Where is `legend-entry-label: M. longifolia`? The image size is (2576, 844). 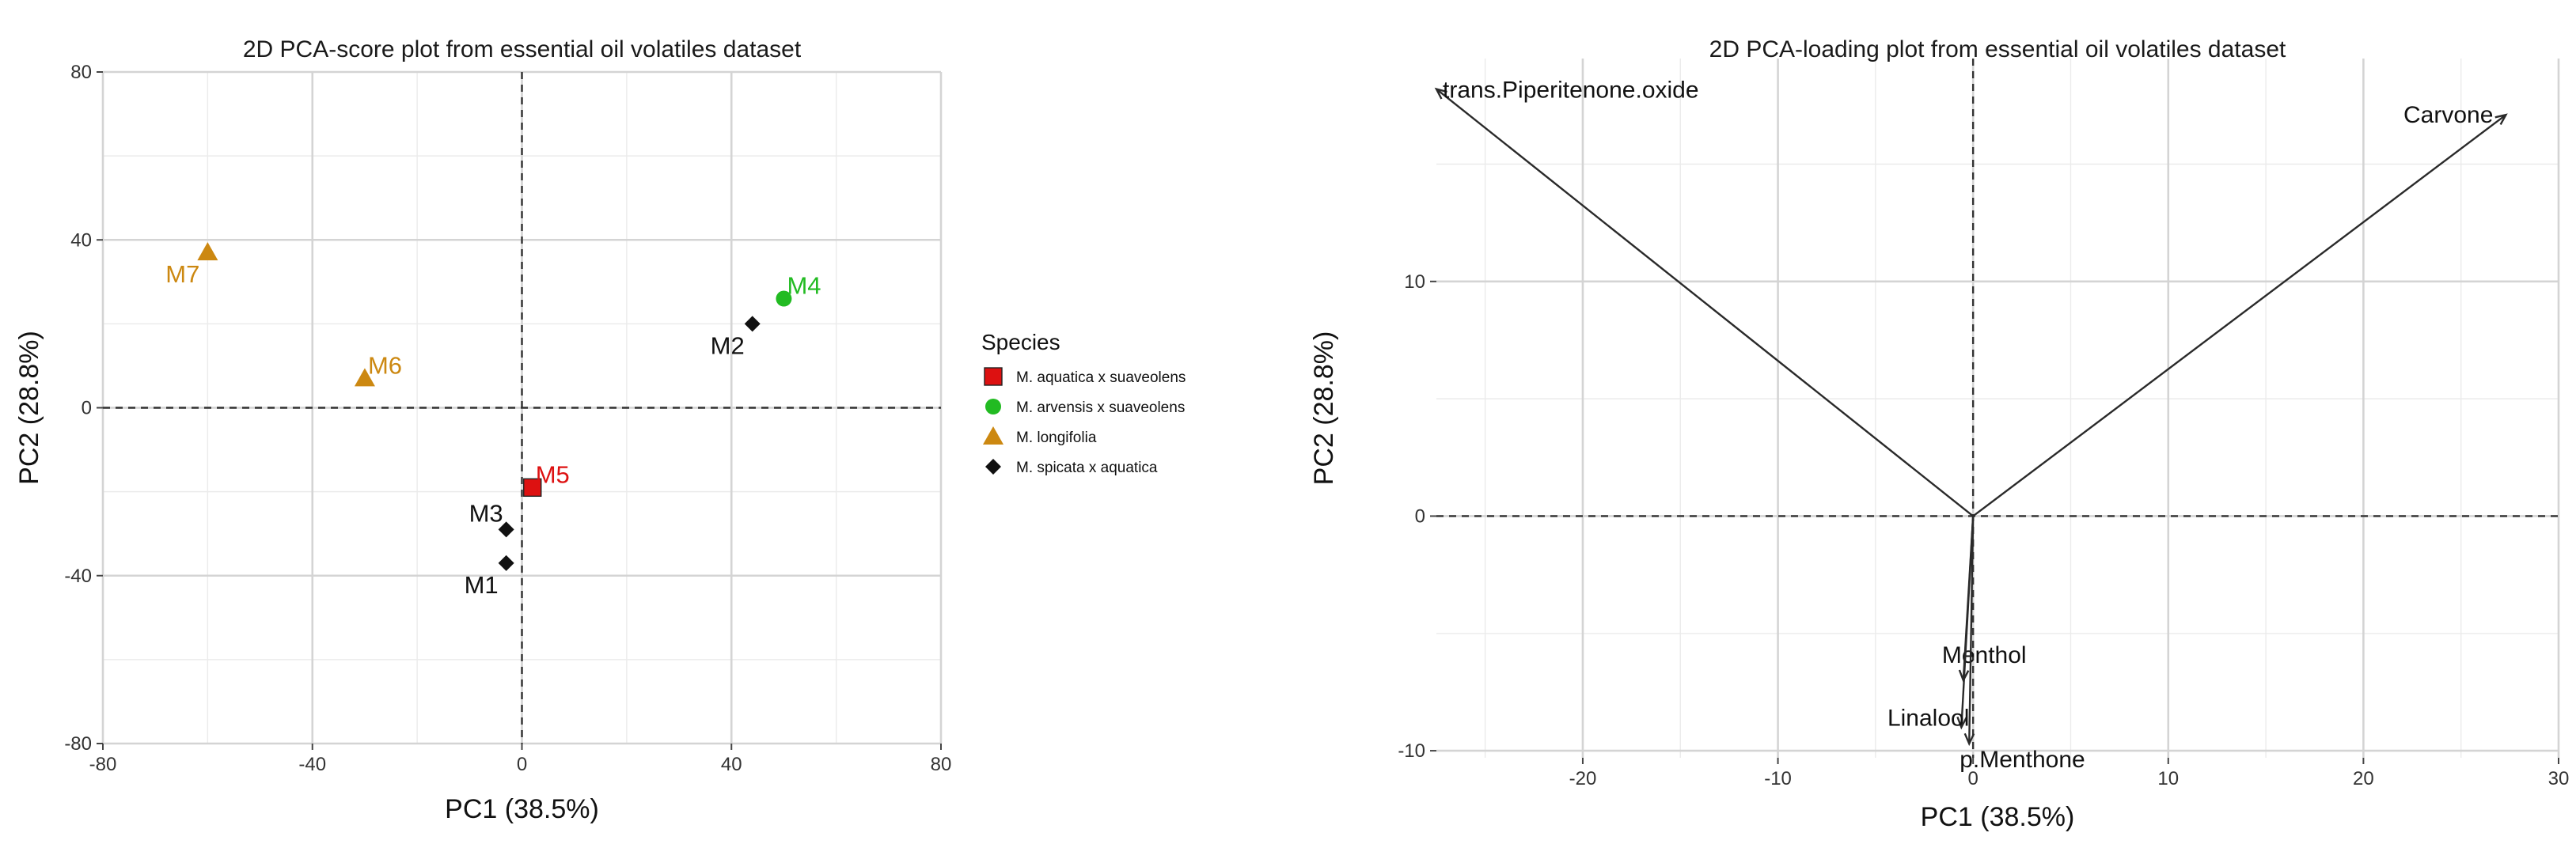
legend-entry-label: M. longifolia is located at coordinates (1056, 438).